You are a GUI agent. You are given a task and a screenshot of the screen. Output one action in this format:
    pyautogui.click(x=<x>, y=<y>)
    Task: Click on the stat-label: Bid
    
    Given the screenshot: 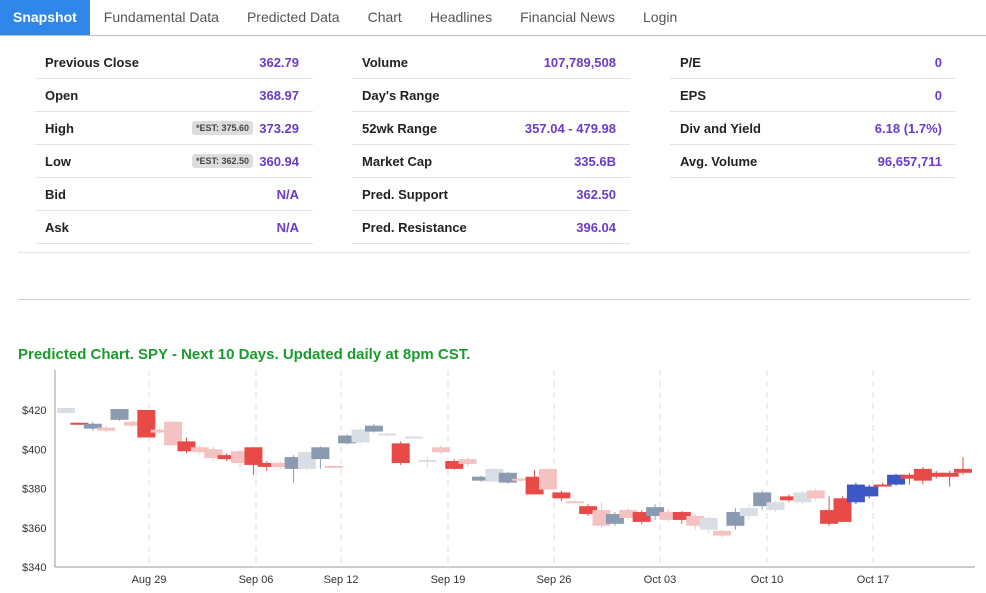 What is the action you would take?
    pyautogui.click(x=55, y=194)
    